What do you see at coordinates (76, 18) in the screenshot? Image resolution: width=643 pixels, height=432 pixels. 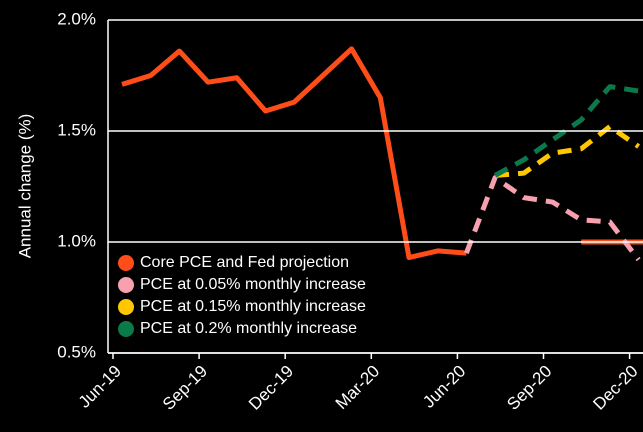 I see `y-tick-label: 2.0%` at bounding box center [76, 18].